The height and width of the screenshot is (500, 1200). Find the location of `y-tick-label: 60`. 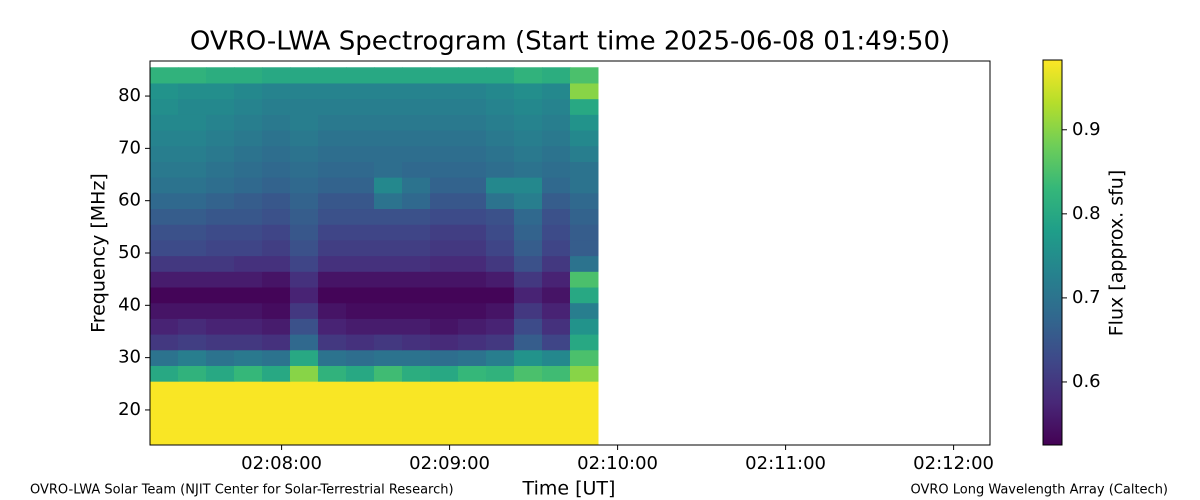

y-tick-label: 60 is located at coordinates (129, 200).